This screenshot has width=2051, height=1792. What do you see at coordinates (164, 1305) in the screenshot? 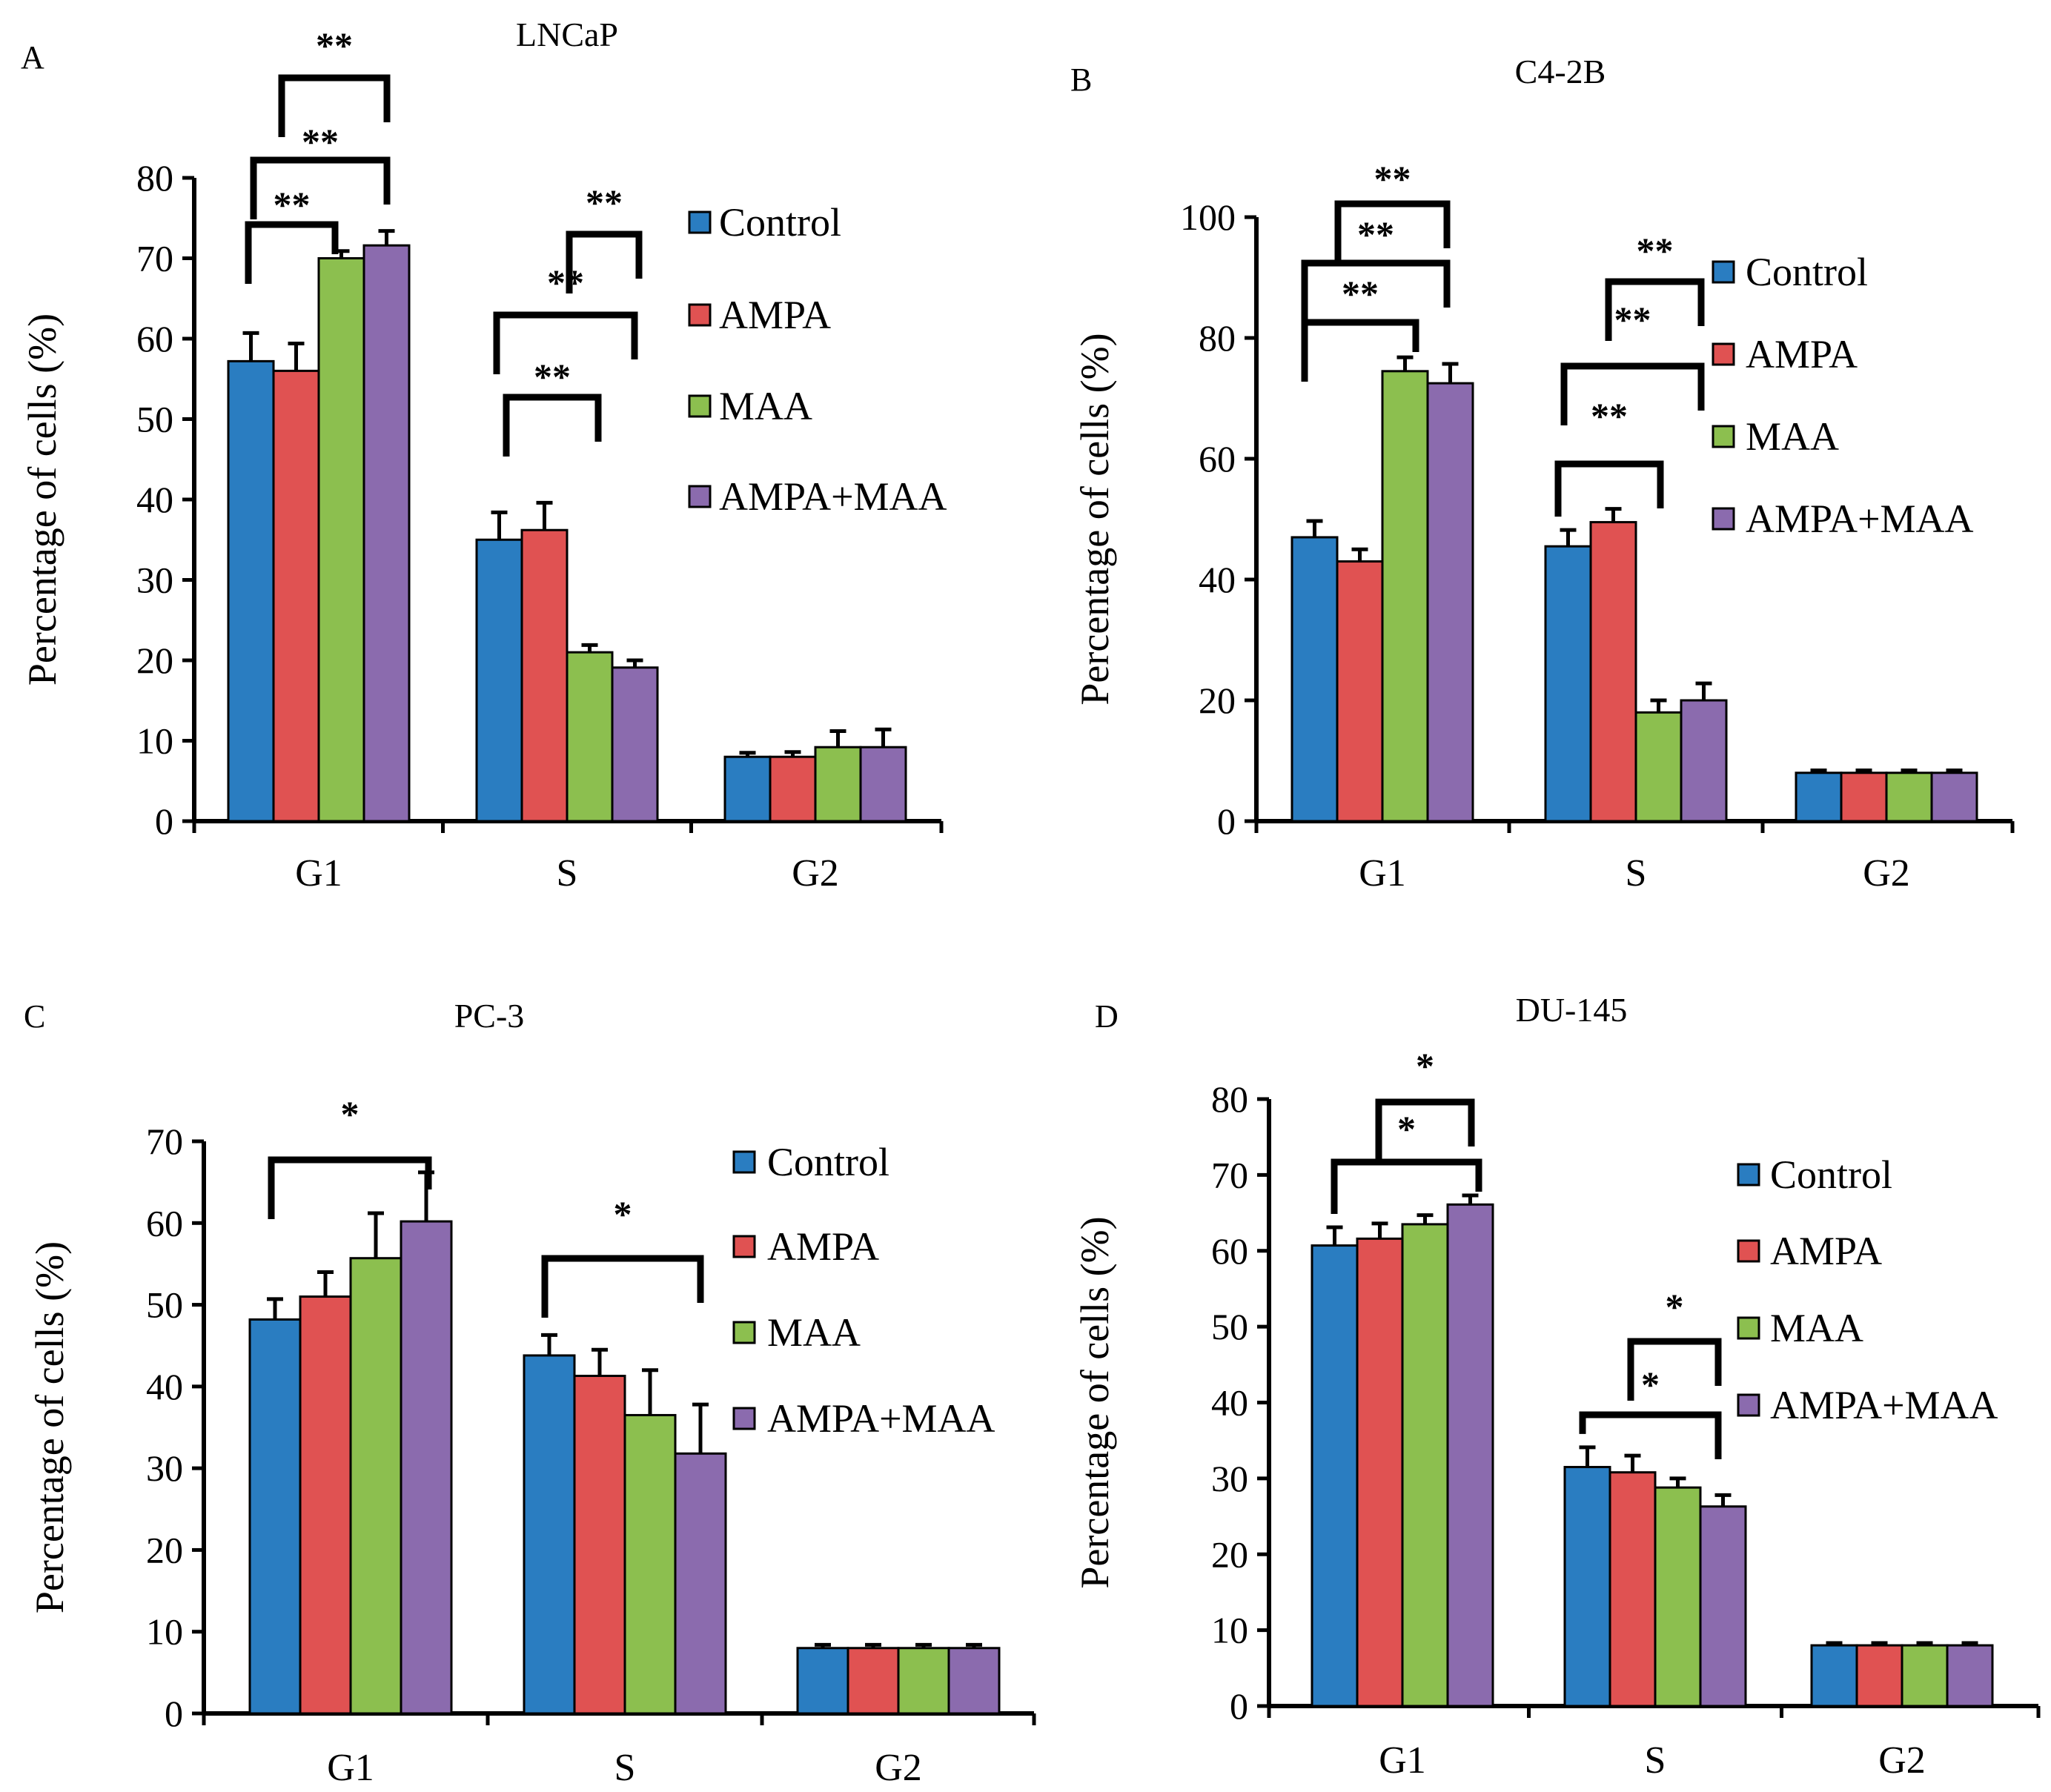
I see `y-tick-label: 50` at bounding box center [164, 1305].